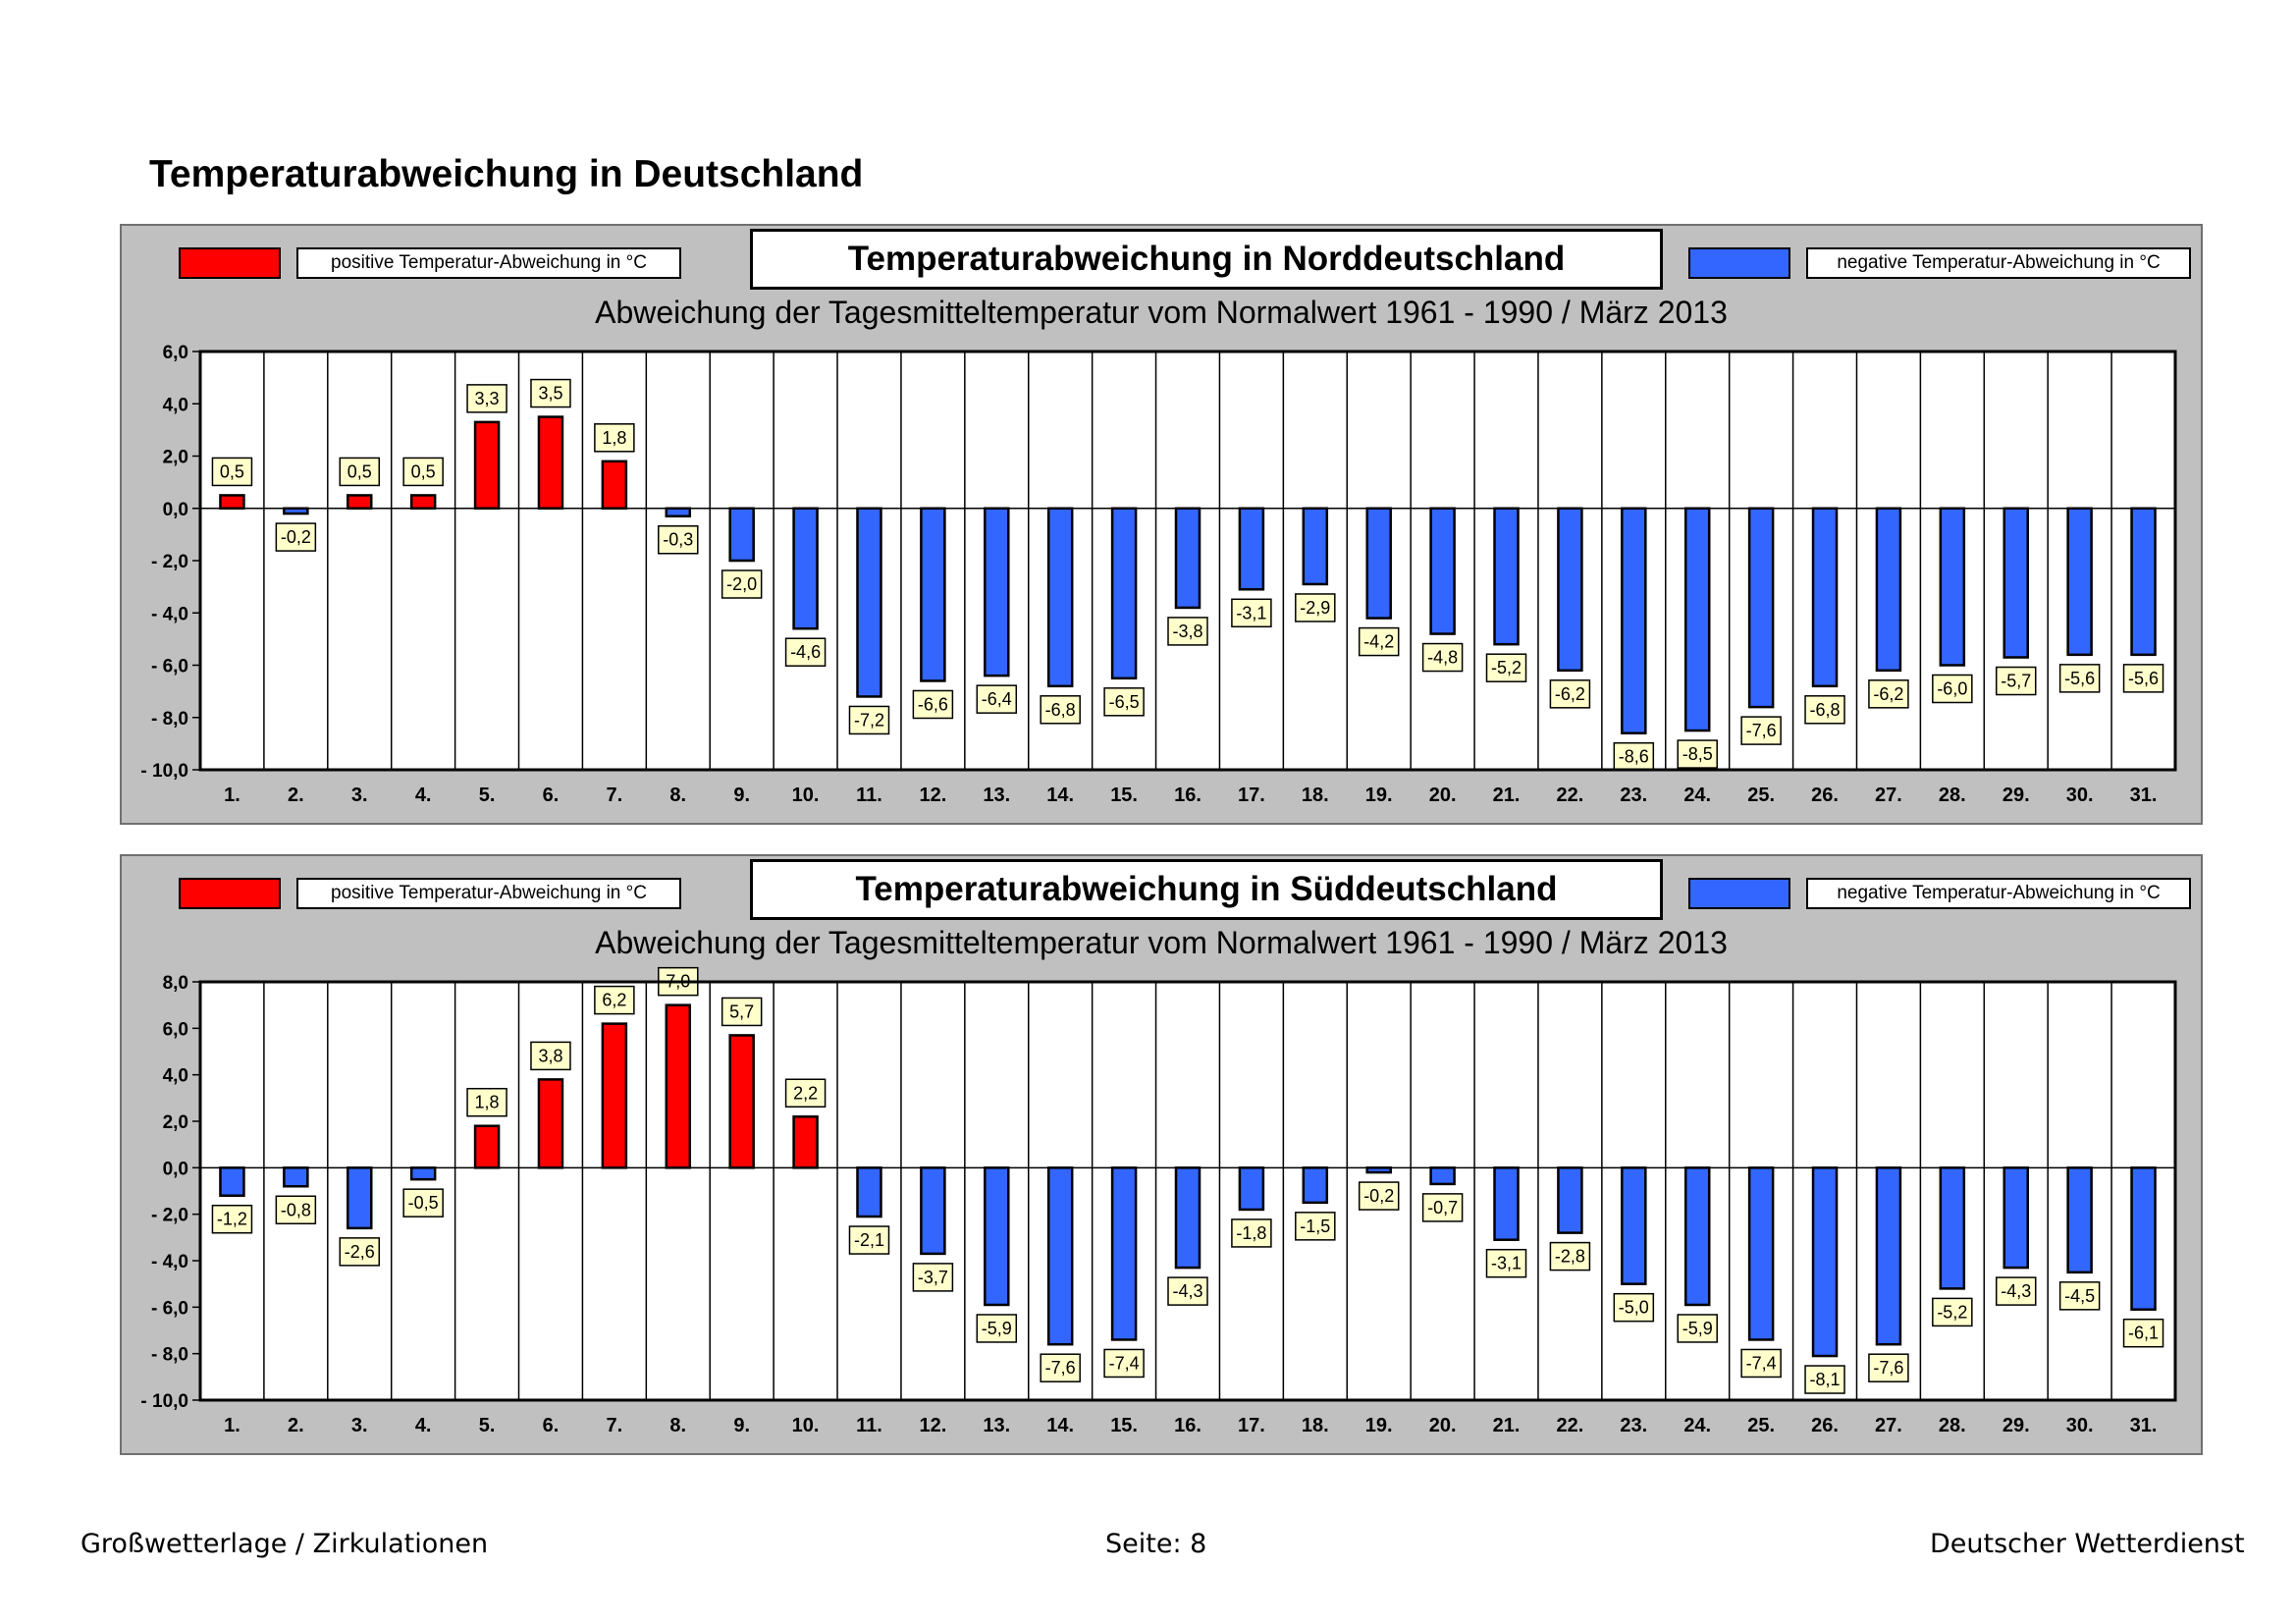 This screenshot has height=1623, width=2296. What do you see at coordinates (741, 584) in the screenshot?
I see `value-label: -2,0` at bounding box center [741, 584].